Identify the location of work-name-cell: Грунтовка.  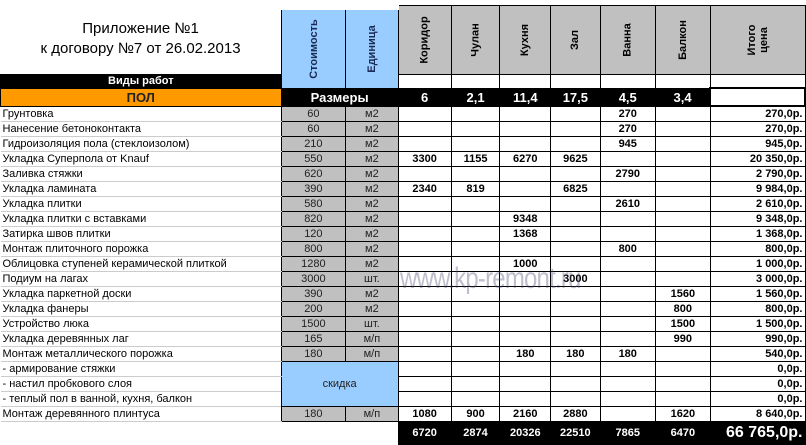
(141, 113).